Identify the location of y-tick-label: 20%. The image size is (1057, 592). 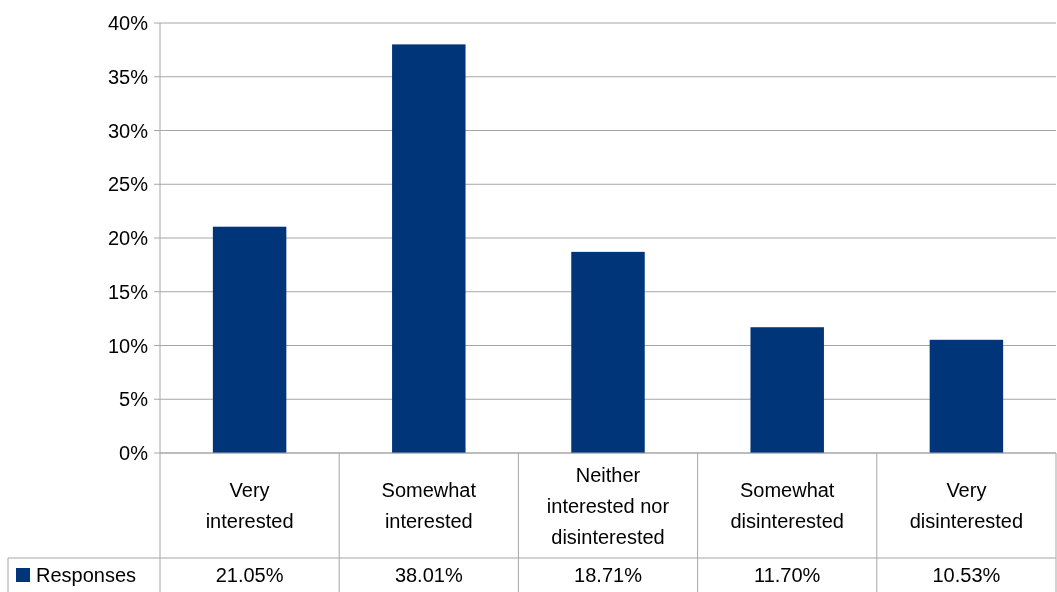
(128, 238).